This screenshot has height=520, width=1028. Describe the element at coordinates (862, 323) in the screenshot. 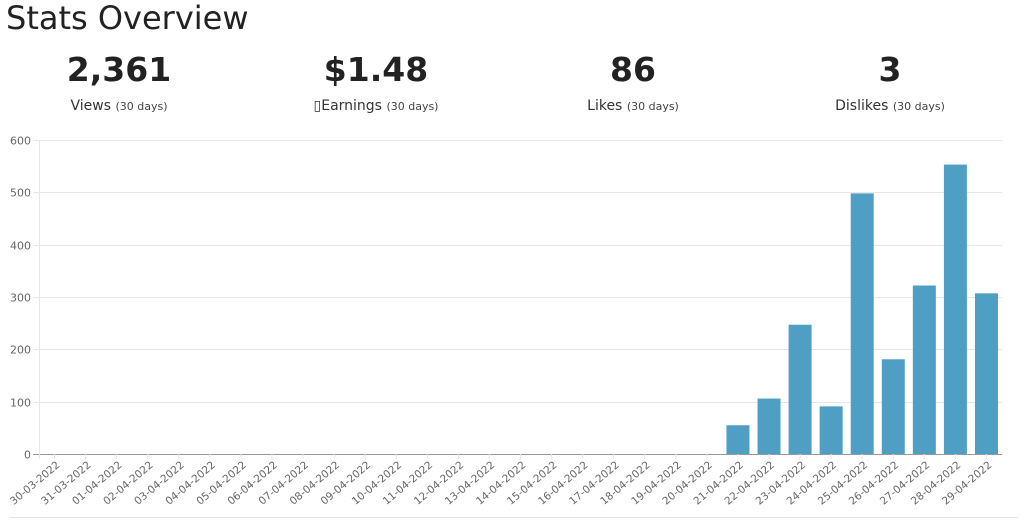

I see `bar-25-04-2022` at that location.